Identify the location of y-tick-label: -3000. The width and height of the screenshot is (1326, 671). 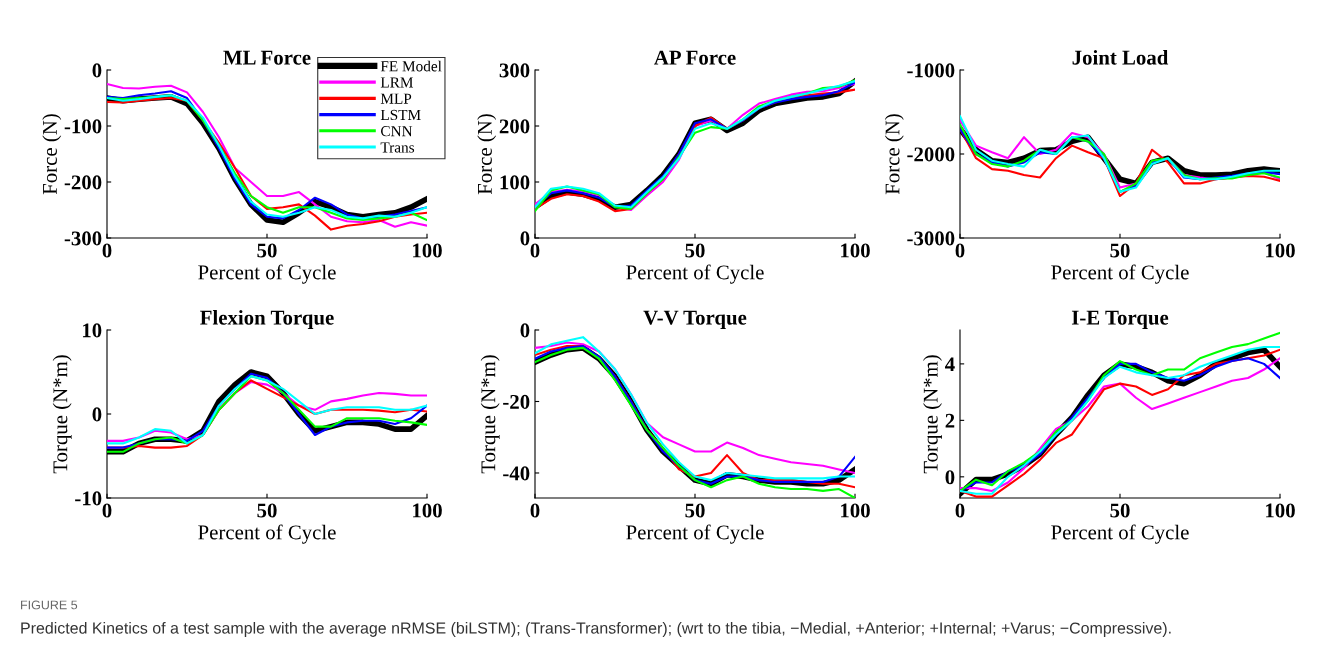
(931, 238).